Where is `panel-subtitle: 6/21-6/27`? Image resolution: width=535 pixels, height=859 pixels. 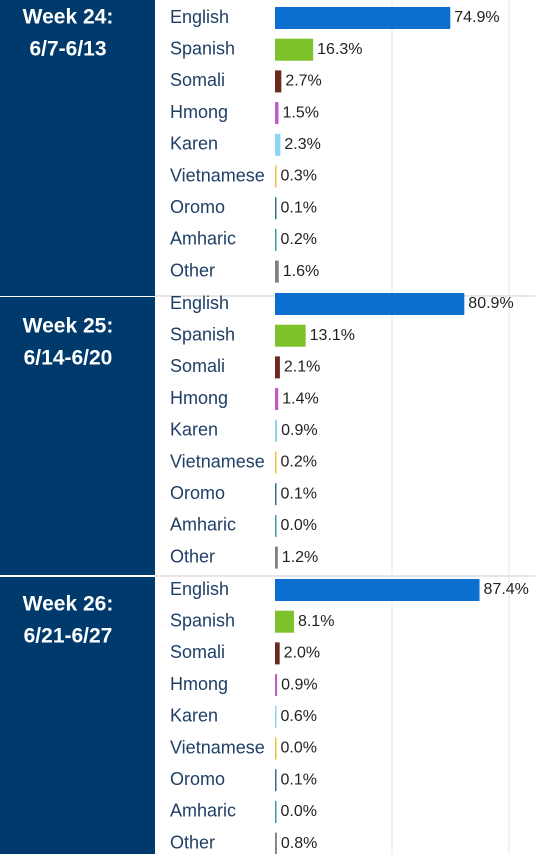
panel-subtitle: 6/21-6/27 is located at coordinates (68, 636).